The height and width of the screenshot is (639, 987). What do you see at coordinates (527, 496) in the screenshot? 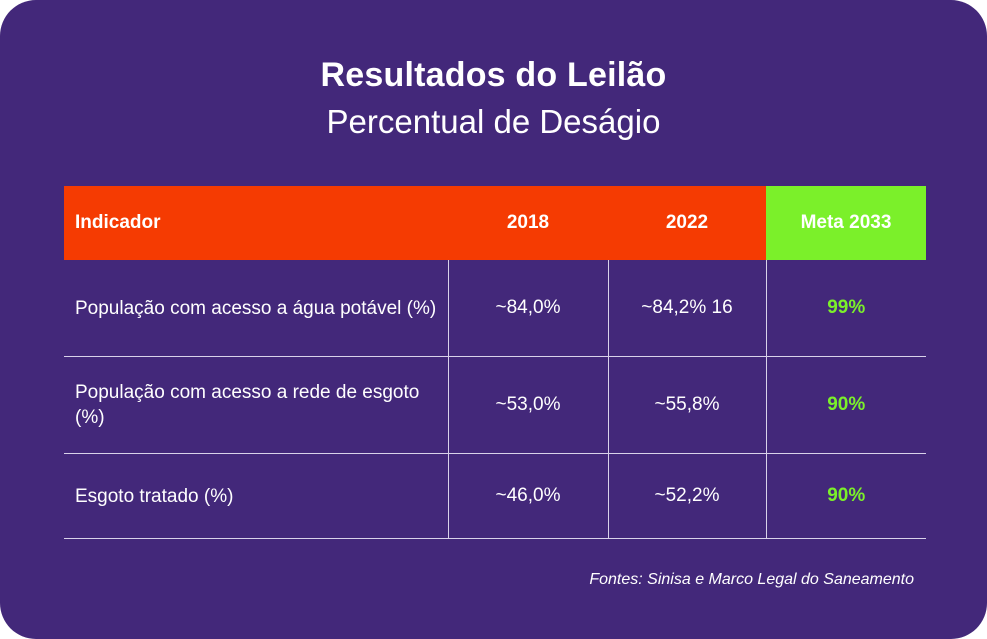
I see `value-2018-cell: ~46,0%` at bounding box center [527, 496].